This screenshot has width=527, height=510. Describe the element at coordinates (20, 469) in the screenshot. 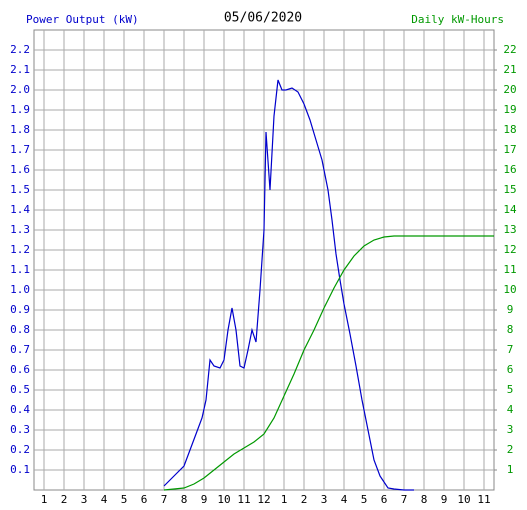

I see `y-tick-label: 0.1` at that location.